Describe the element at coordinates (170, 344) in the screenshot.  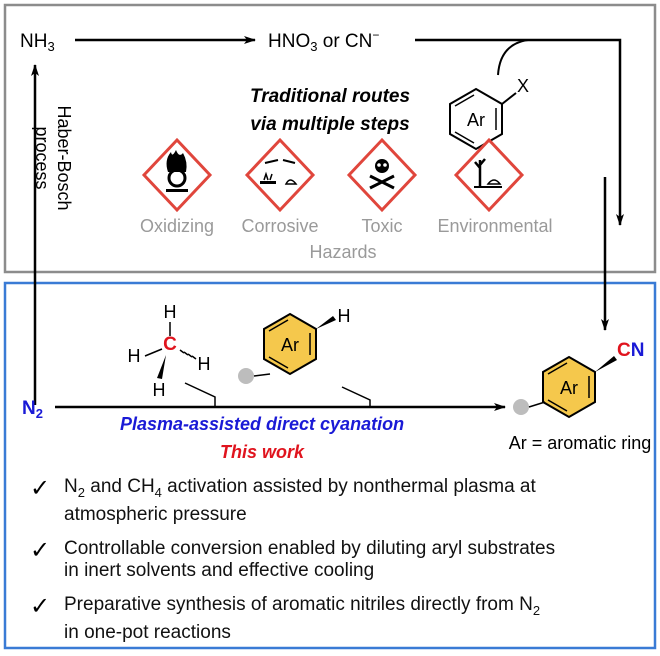
I see `svg-text: C` at that location.